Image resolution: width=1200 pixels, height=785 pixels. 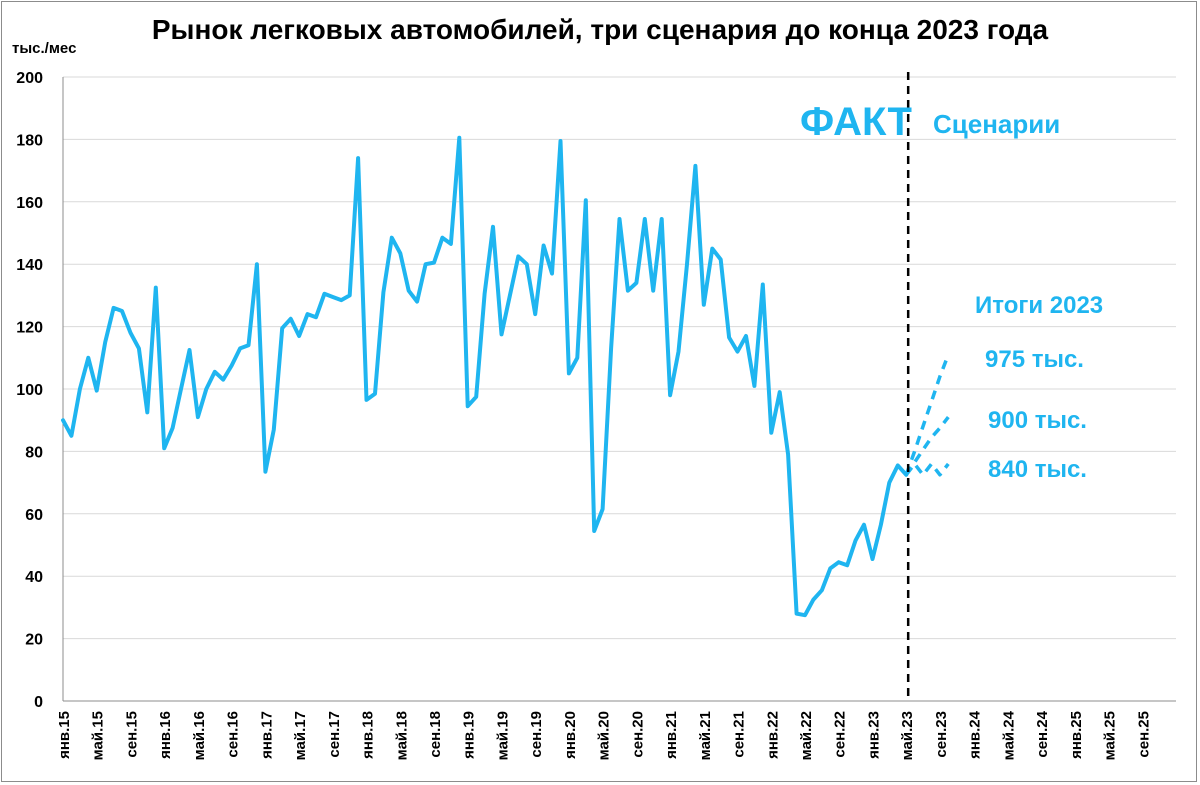 What do you see at coordinates (570, 735) in the screenshot?
I see `x-tick-15: янв.20` at bounding box center [570, 735].